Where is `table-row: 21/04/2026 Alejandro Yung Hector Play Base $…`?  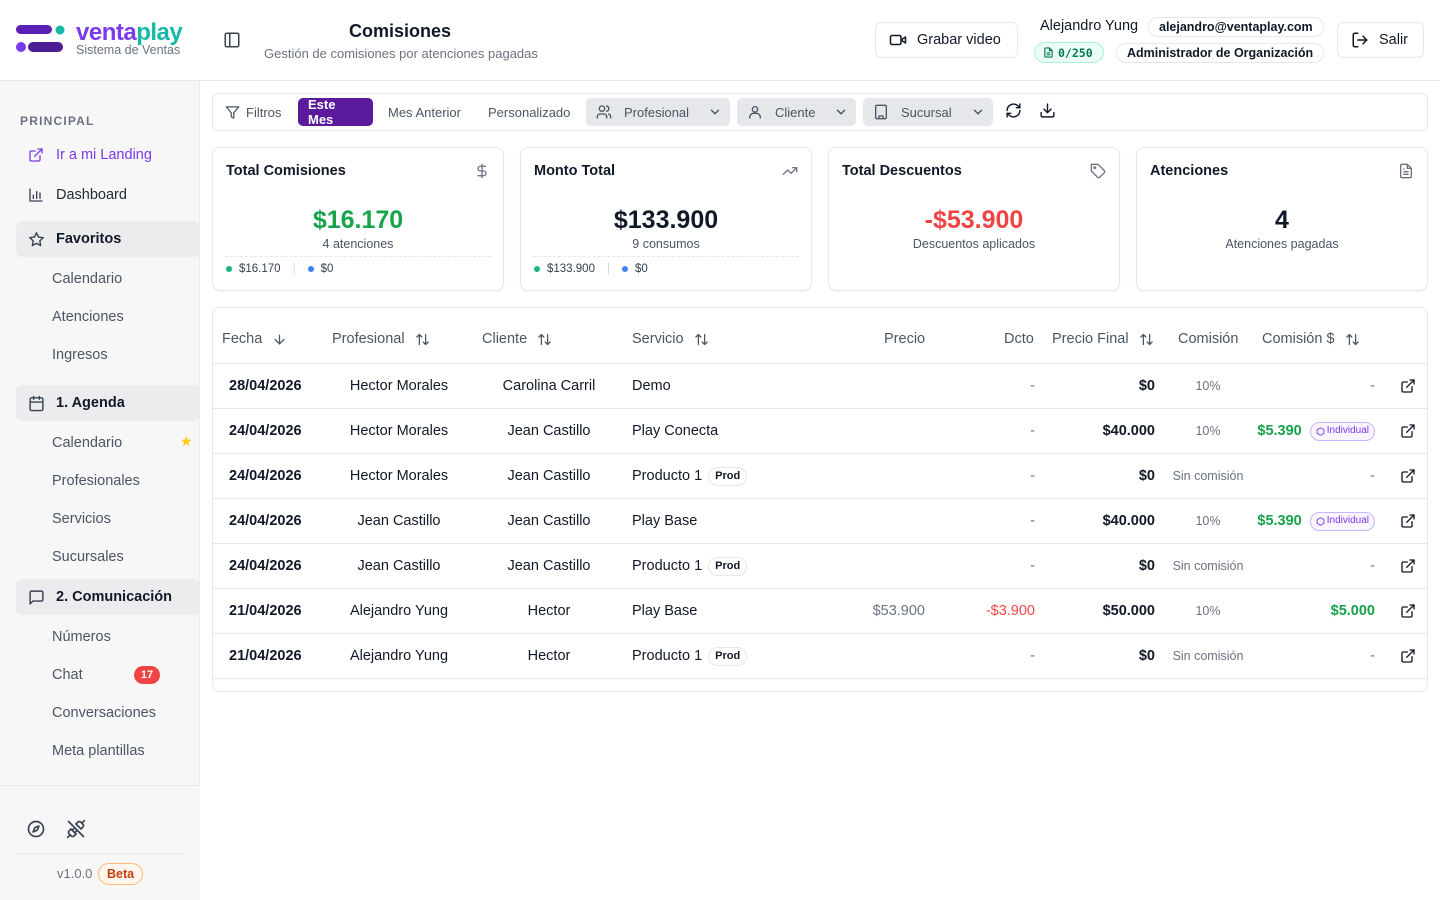 table-row: 21/04/2026 Alejandro Yung Hector Play Base $… is located at coordinates (820, 611).